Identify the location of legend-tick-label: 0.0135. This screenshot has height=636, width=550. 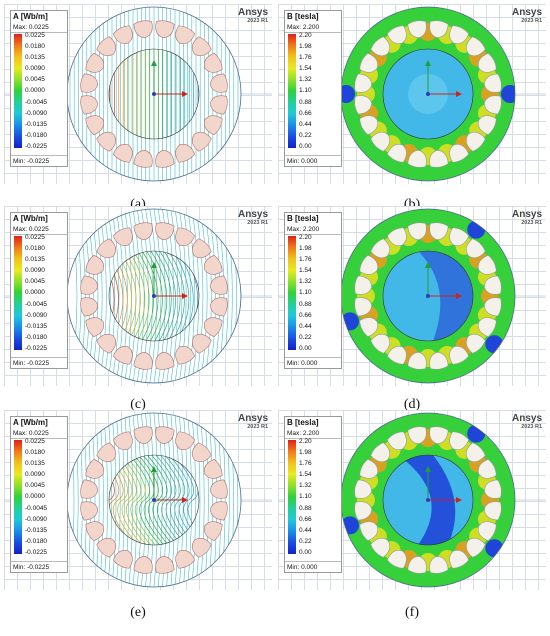
(35, 464).